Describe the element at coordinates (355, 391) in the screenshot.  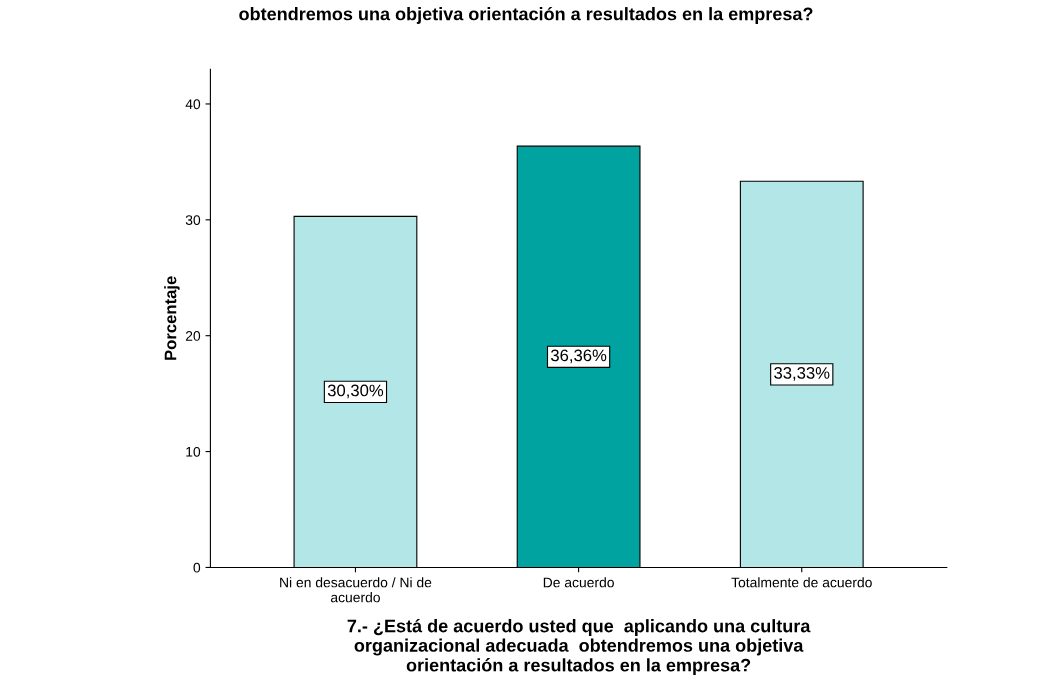
I see `data-label: 30,30%` at that location.